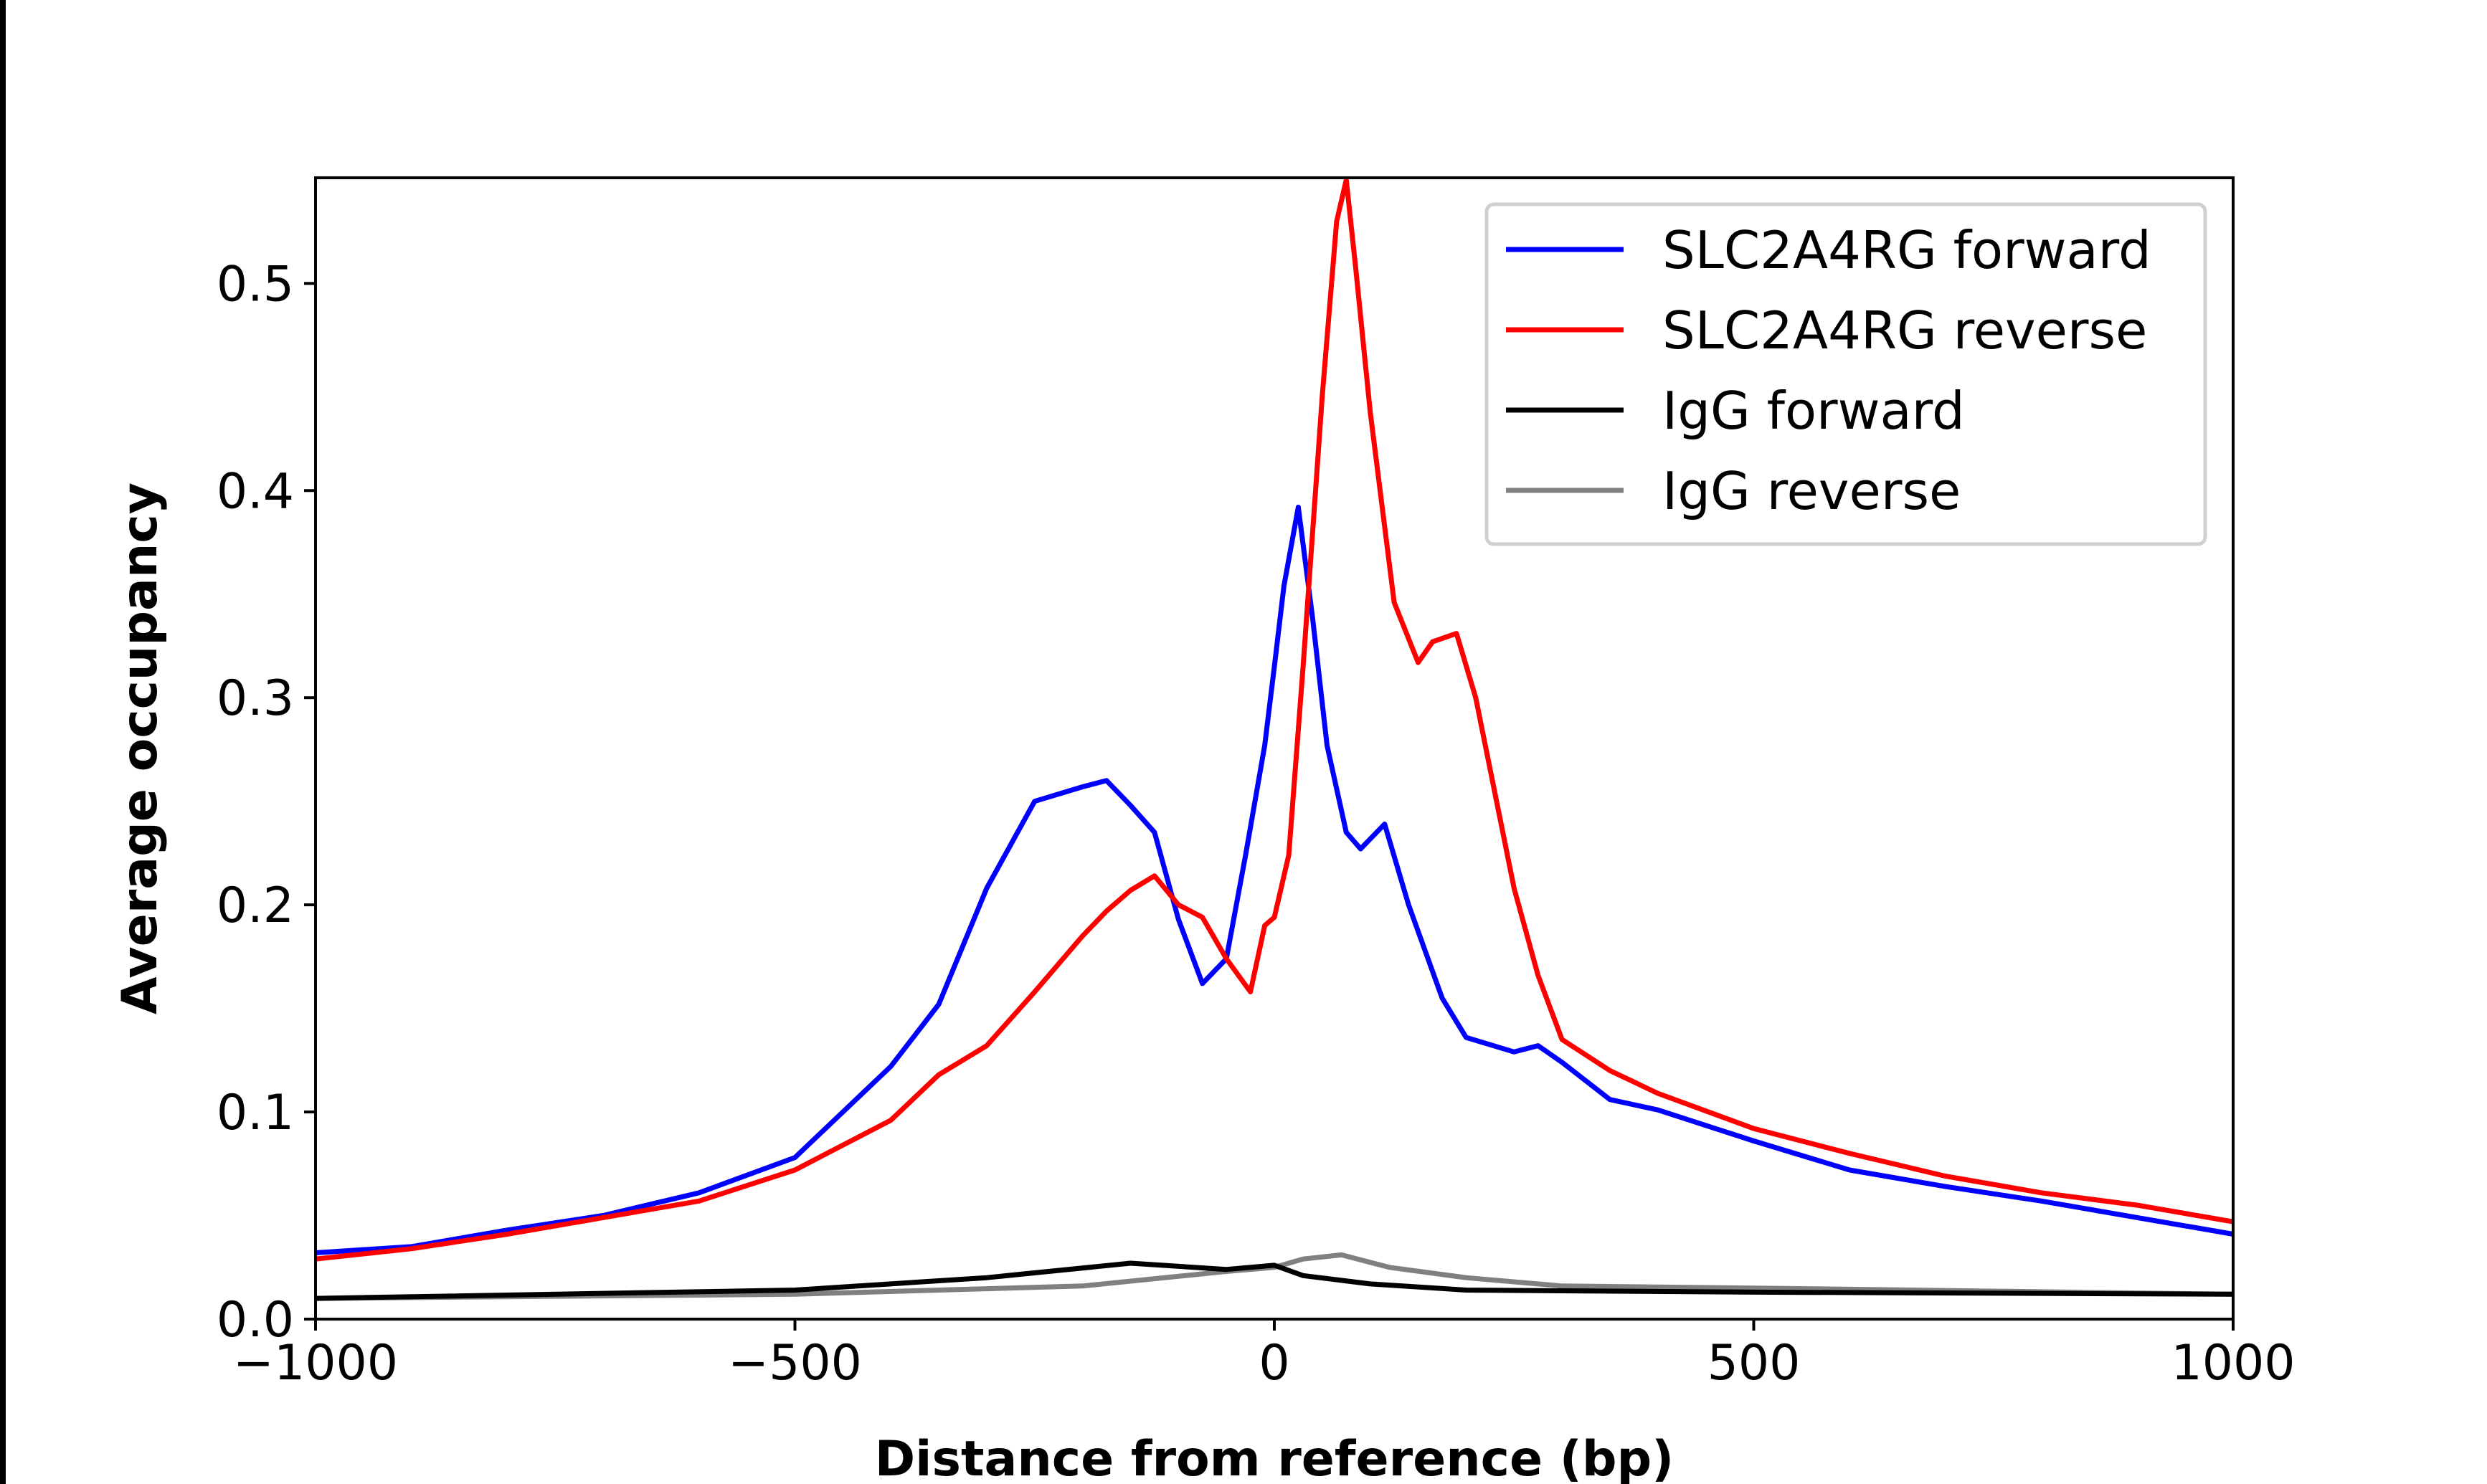 This screenshot has height=1484, width=2487. Describe the element at coordinates (256, 1321) in the screenshot. I see `y-tick-label: 0.0` at that location.